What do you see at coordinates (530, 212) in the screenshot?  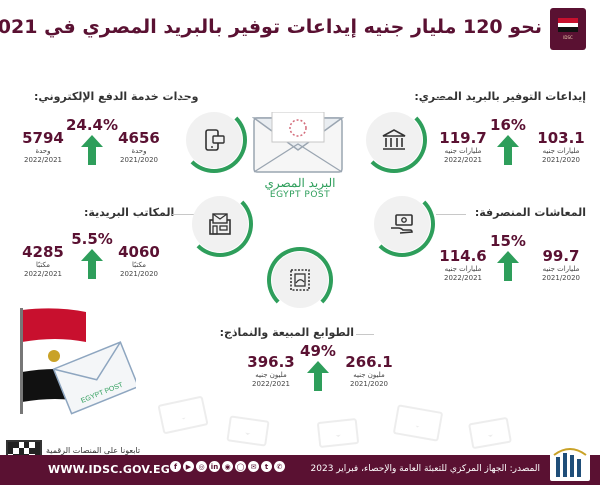 I see `pensions-title: المعاشات المنصرفة:` at bounding box center [530, 212].